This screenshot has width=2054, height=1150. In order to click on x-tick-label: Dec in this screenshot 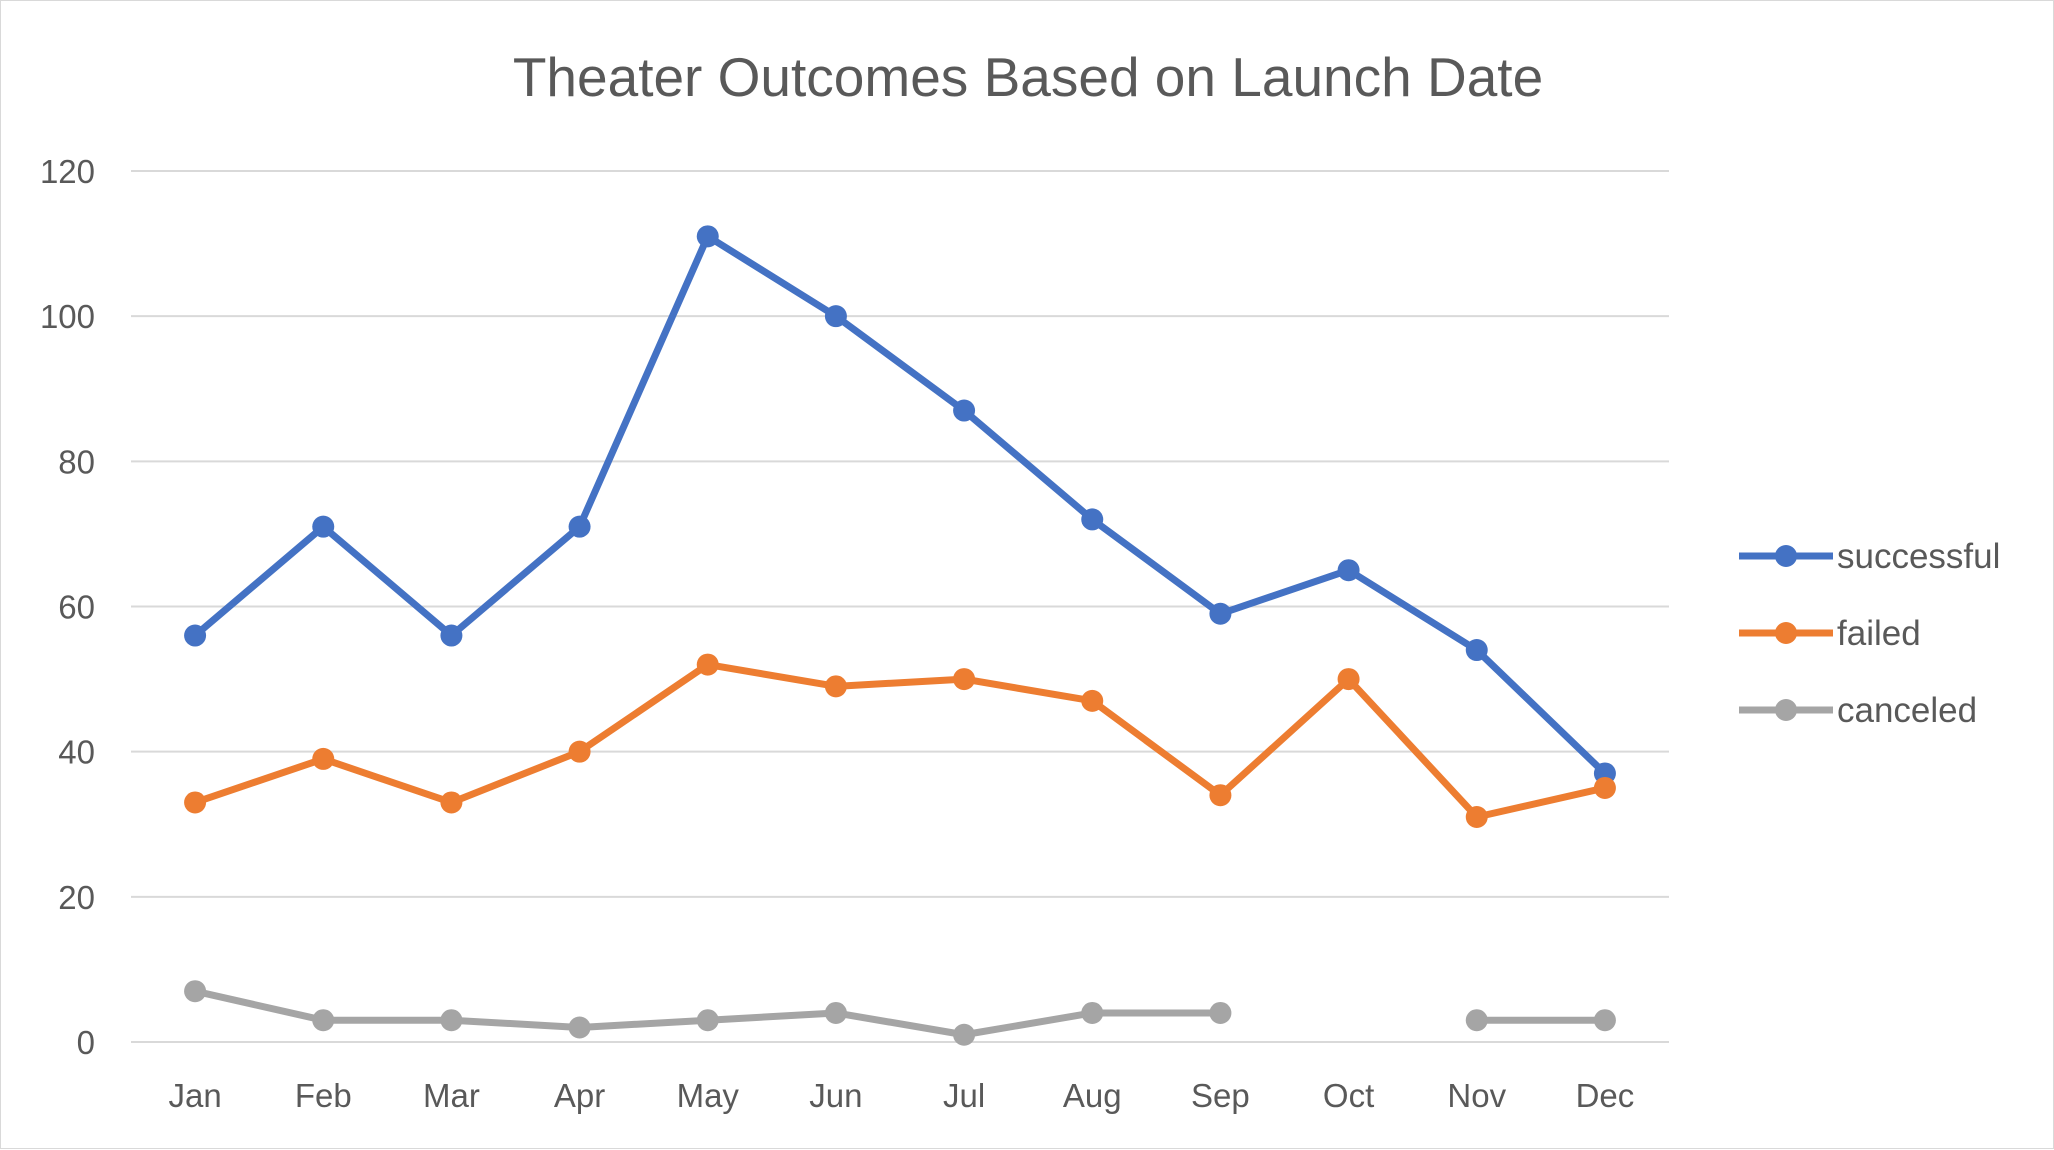, I will do `click(1605, 1095)`.